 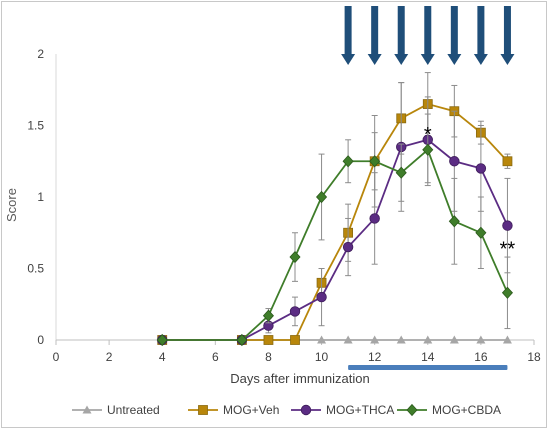 I want to click on annotations: ***, so click(x=470, y=192).